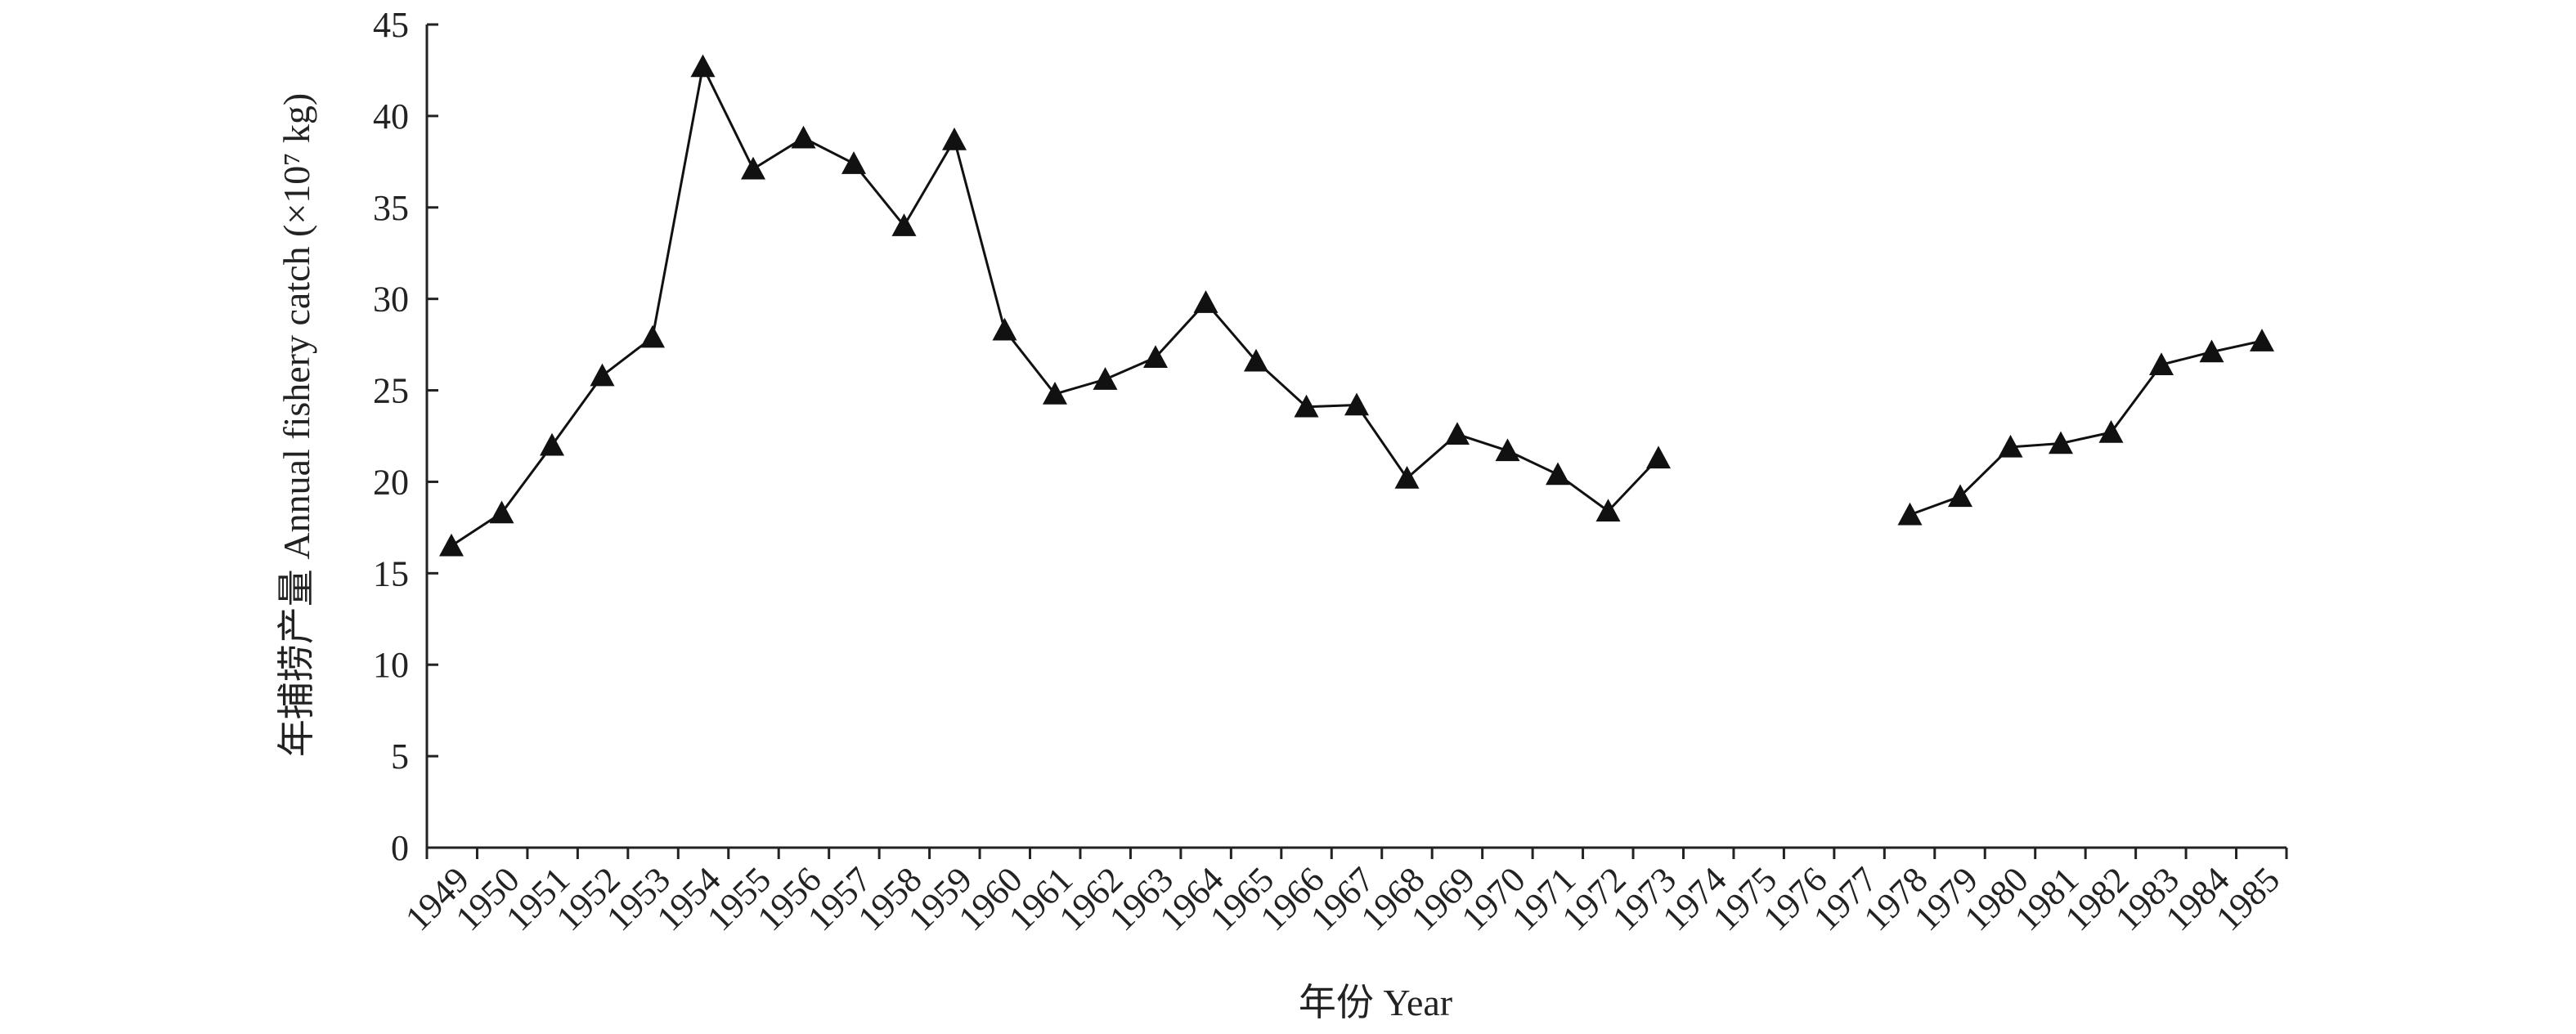 The image size is (2576, 1034). I want to click on data-point-1957, so click(853, 162).